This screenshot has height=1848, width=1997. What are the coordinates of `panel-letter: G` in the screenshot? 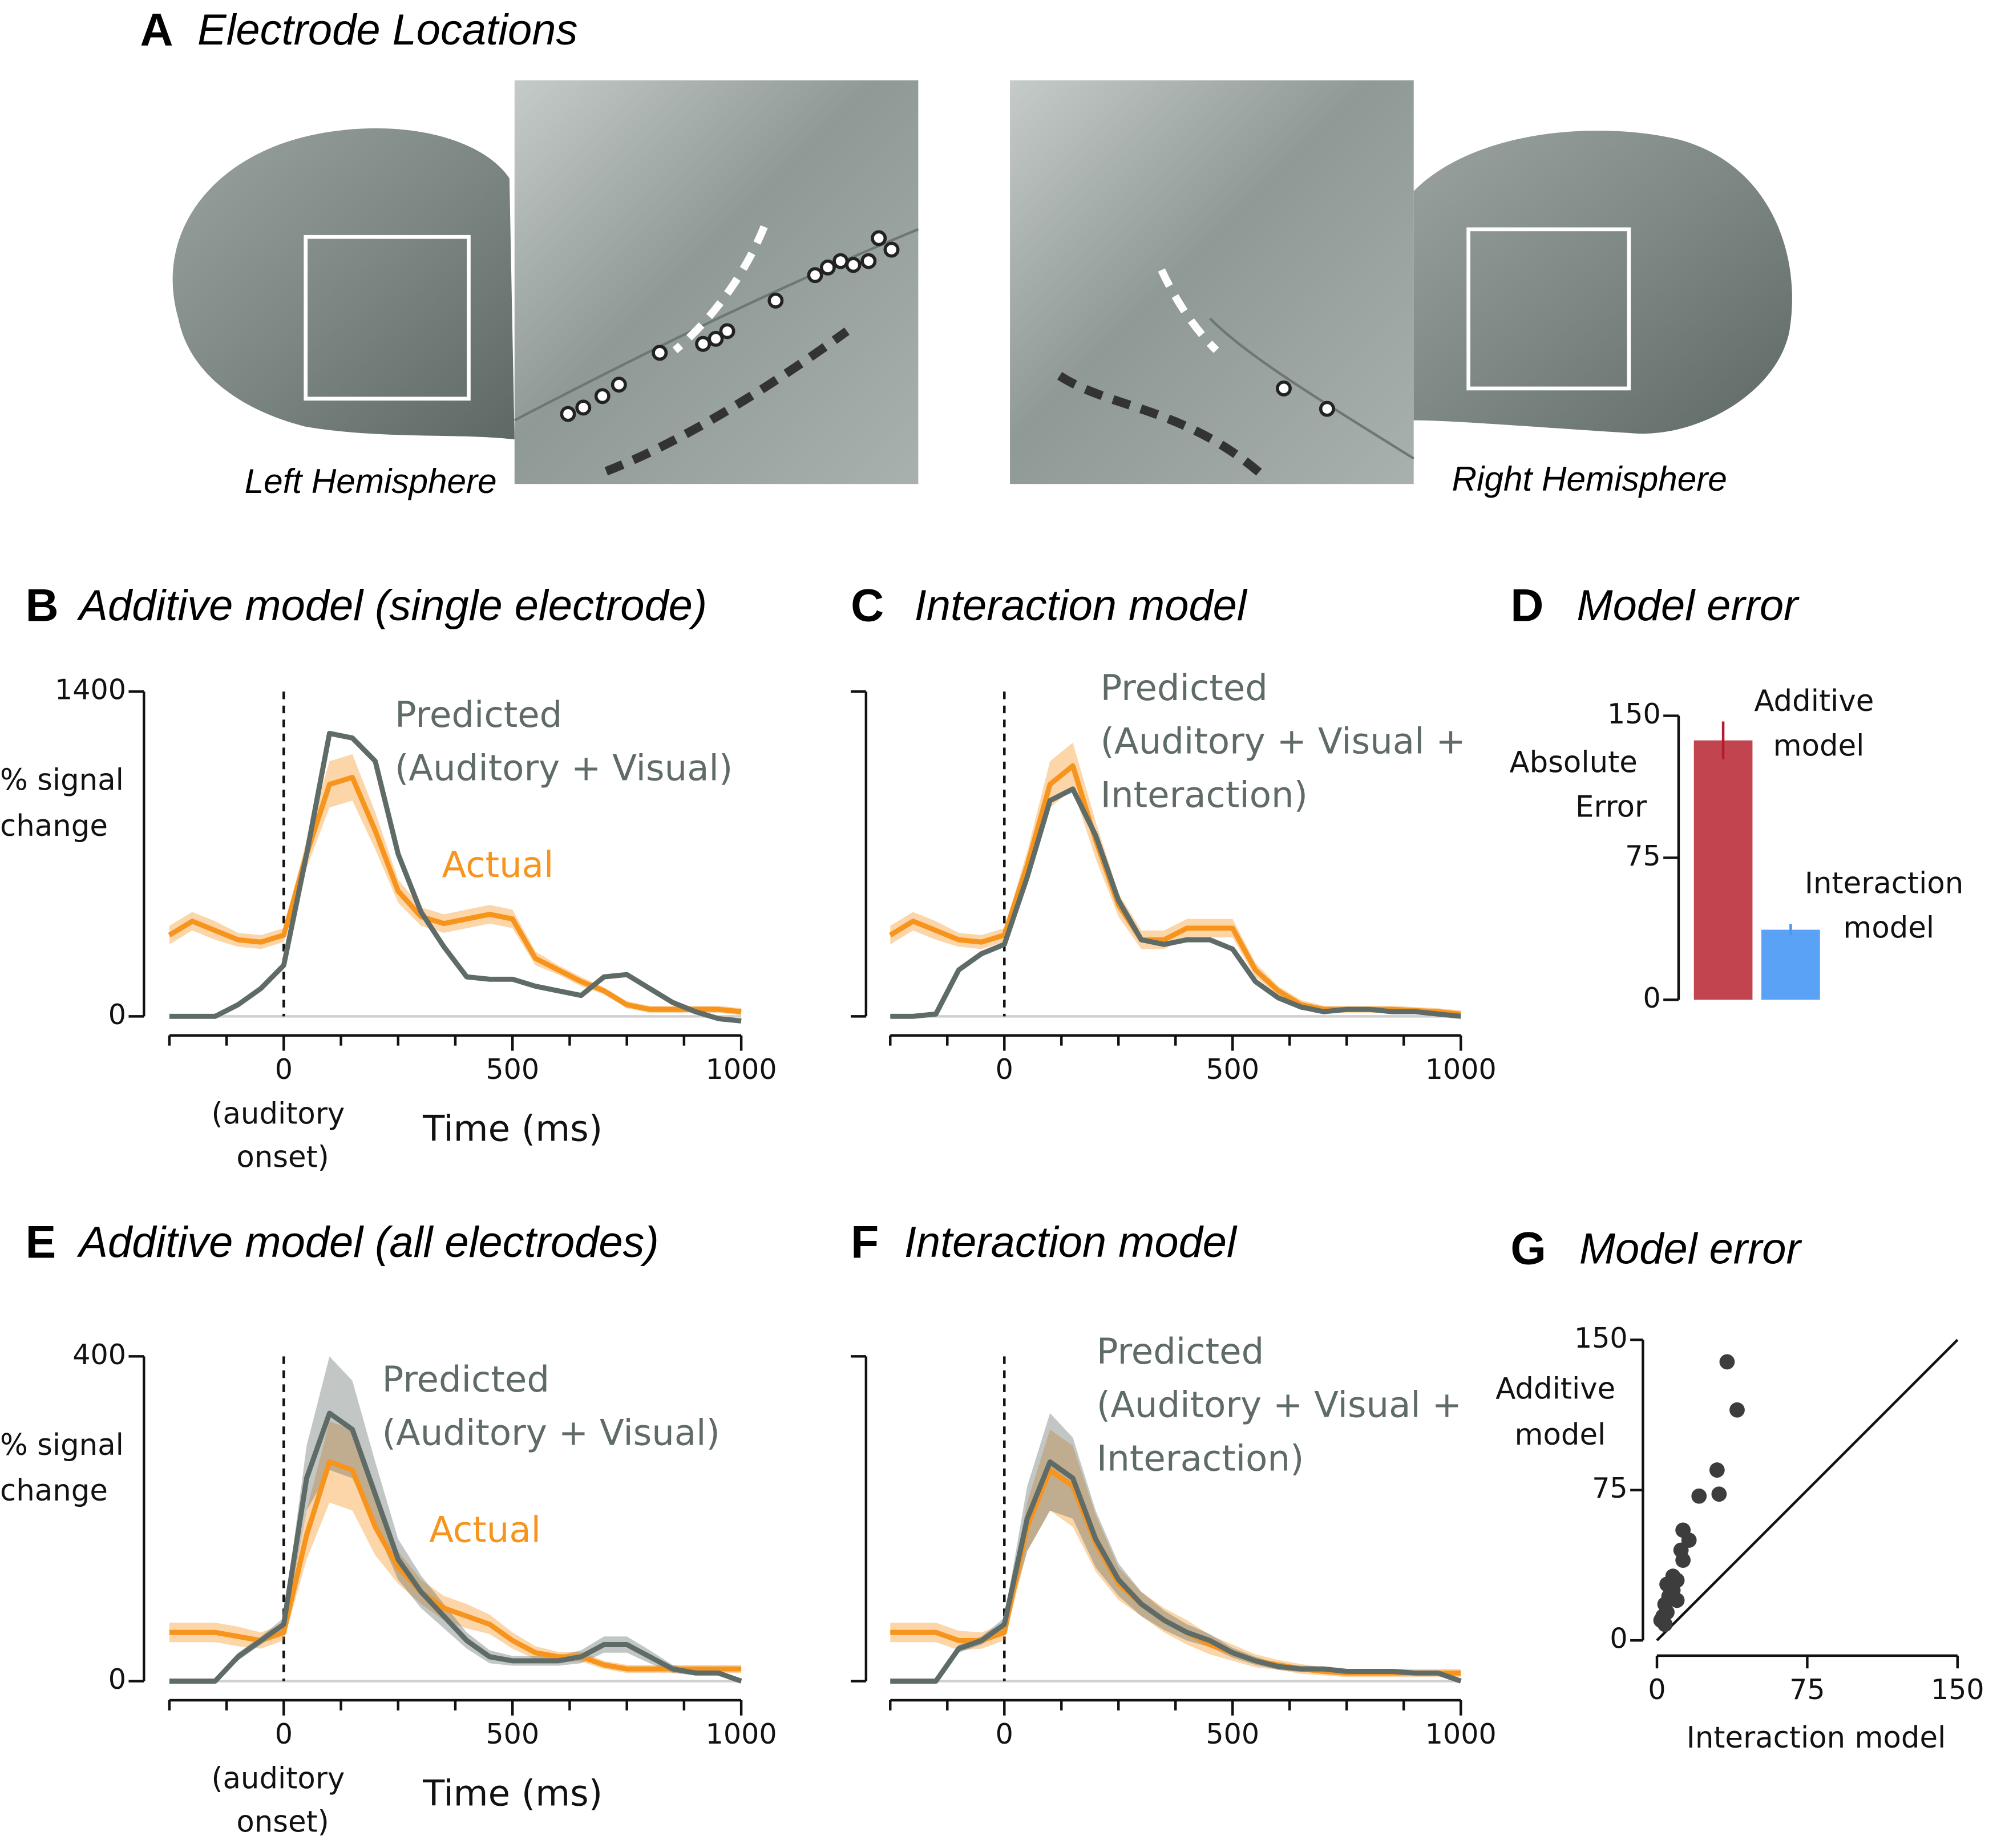 It's located at (1528, 1248).